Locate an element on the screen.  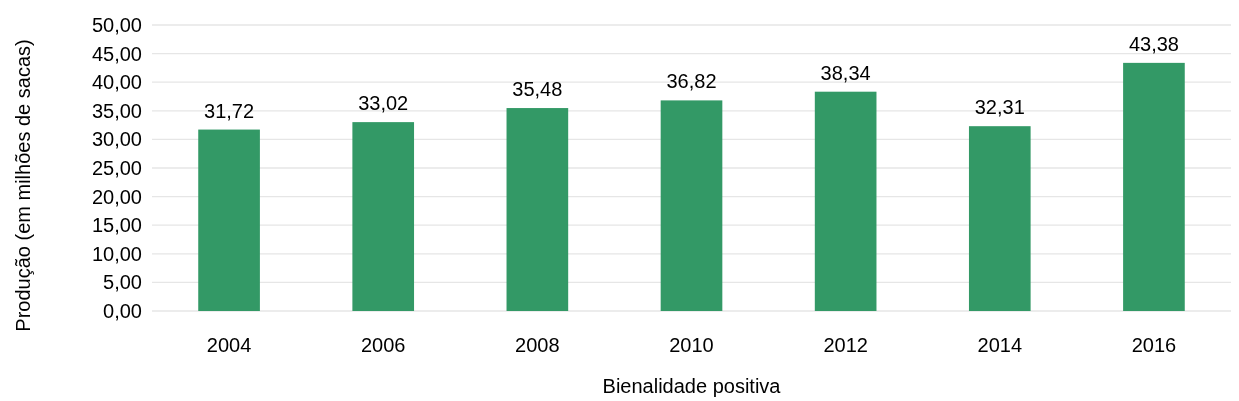
x-tick-label: 2012 is located at coordinates (845, 345).